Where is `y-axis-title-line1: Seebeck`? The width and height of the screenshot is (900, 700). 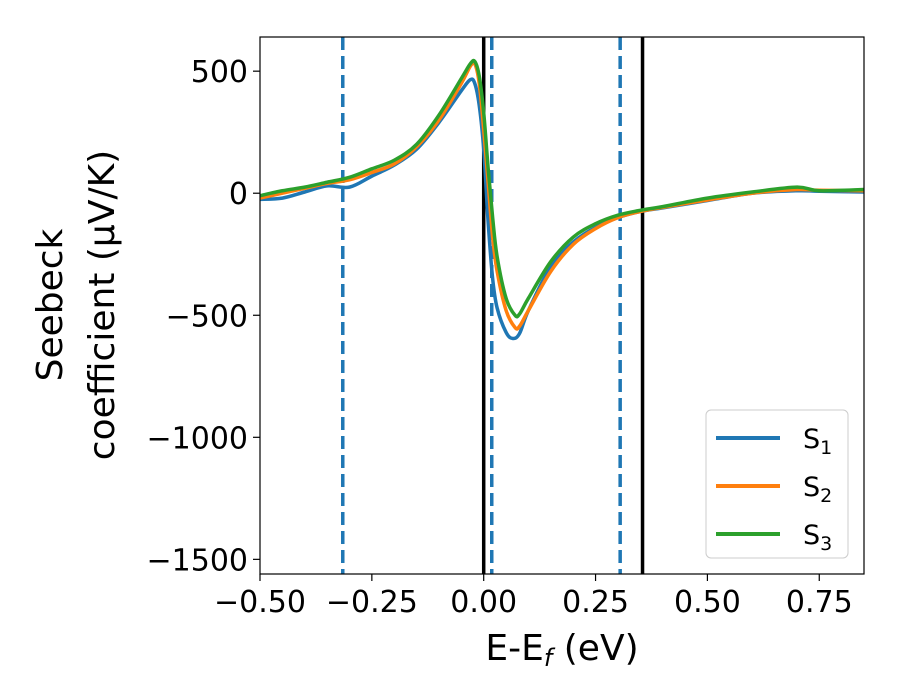 y-axis-title-line1: Seebeck is located at coordinates (50, 304).